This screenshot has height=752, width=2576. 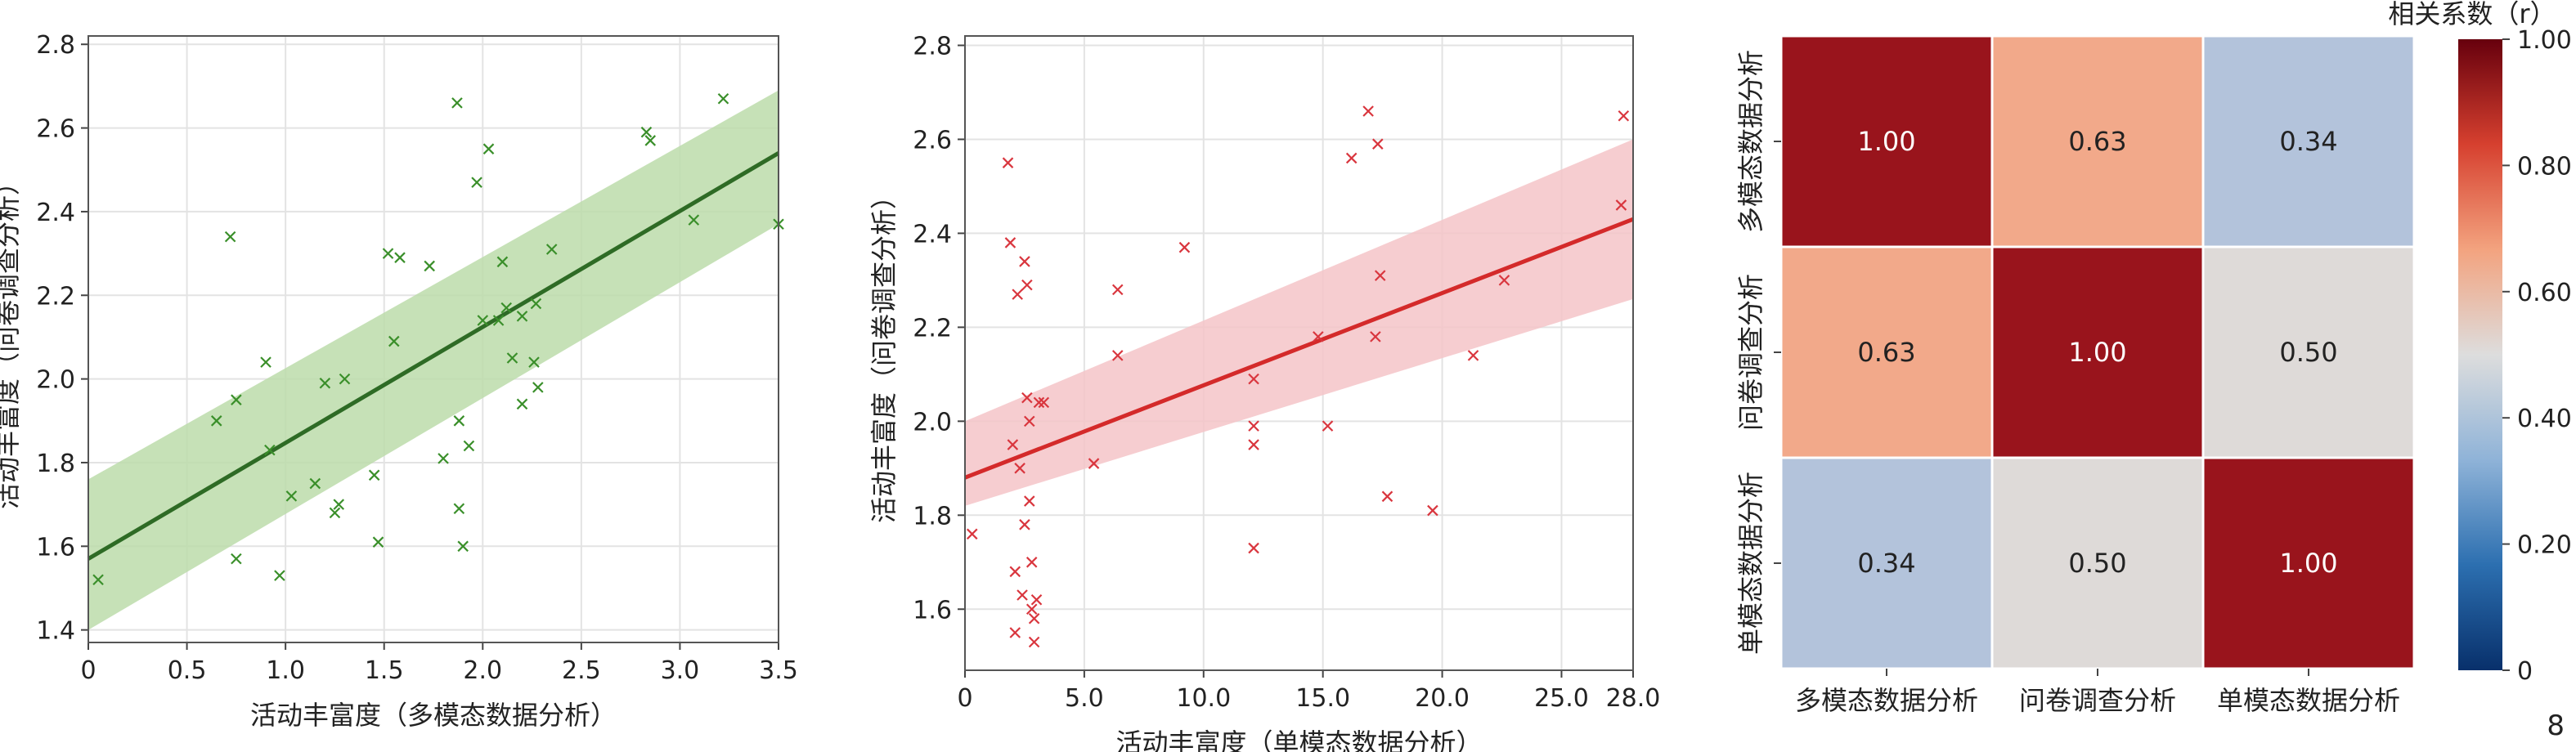 What do you see at coordinates (2556, 725) in the screenshot?
I see `page-number: 8` at bounding box center [2556, 725].